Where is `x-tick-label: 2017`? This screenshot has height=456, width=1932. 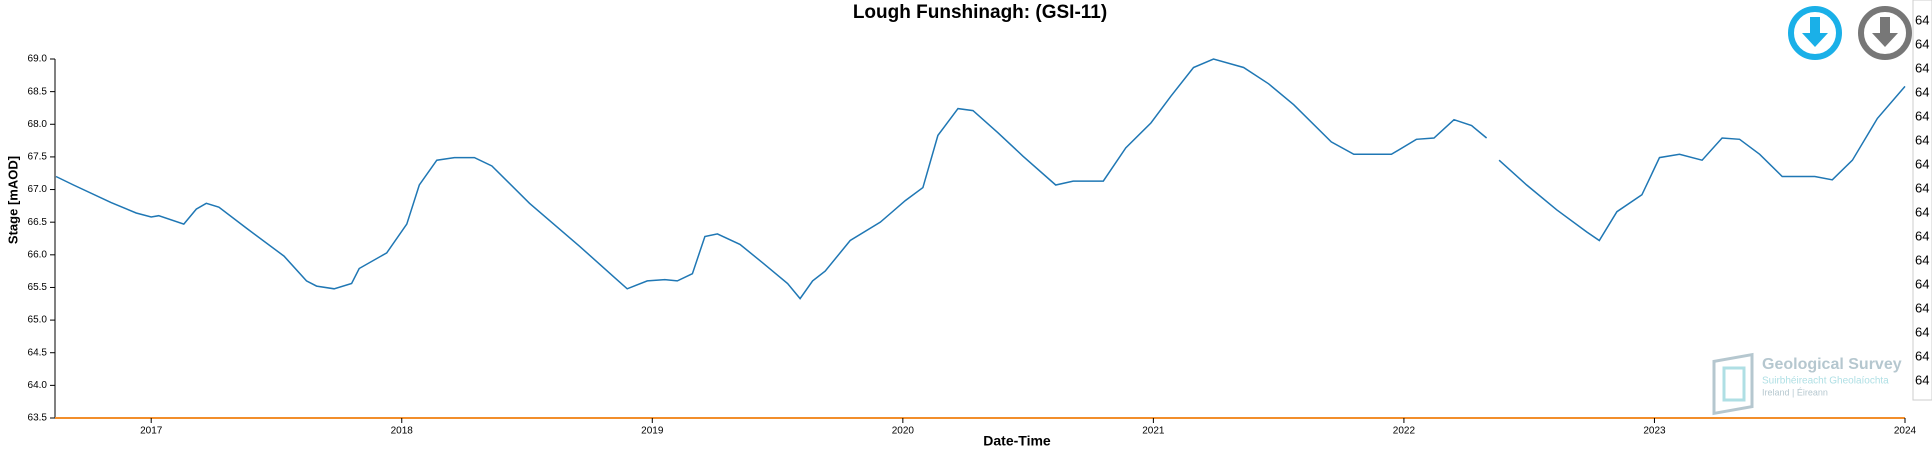
x-tick-label: 2017 is located at coordinates (151, 431).